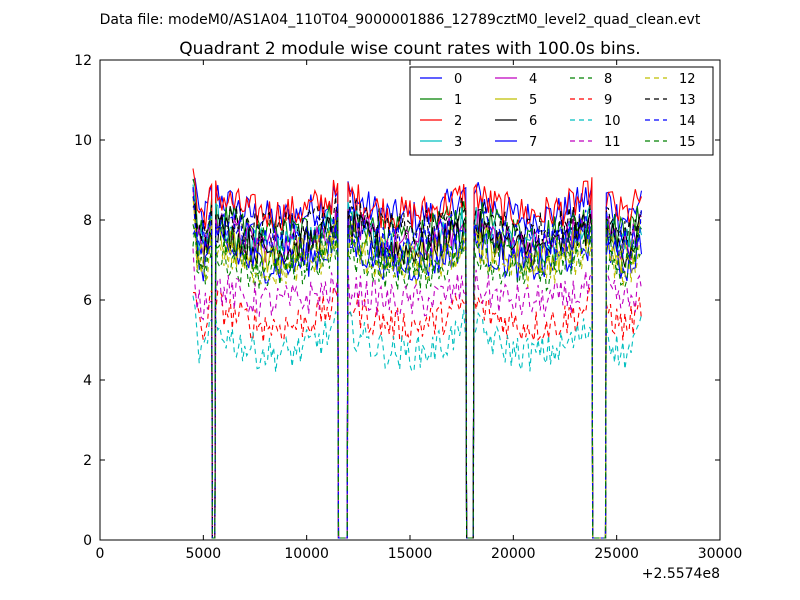  I want to click on x-offset-label: +2.5574e8, so click(681, 574).